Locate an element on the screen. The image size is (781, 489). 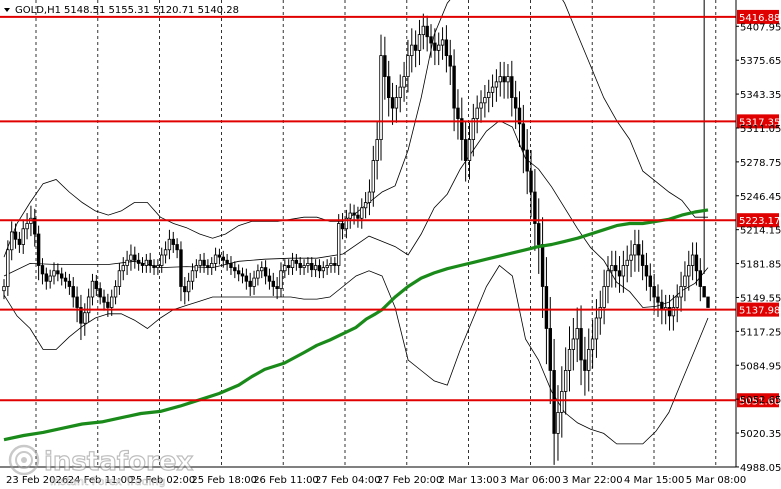
price-level: 5051.60 is located at coordinates (390, 400).